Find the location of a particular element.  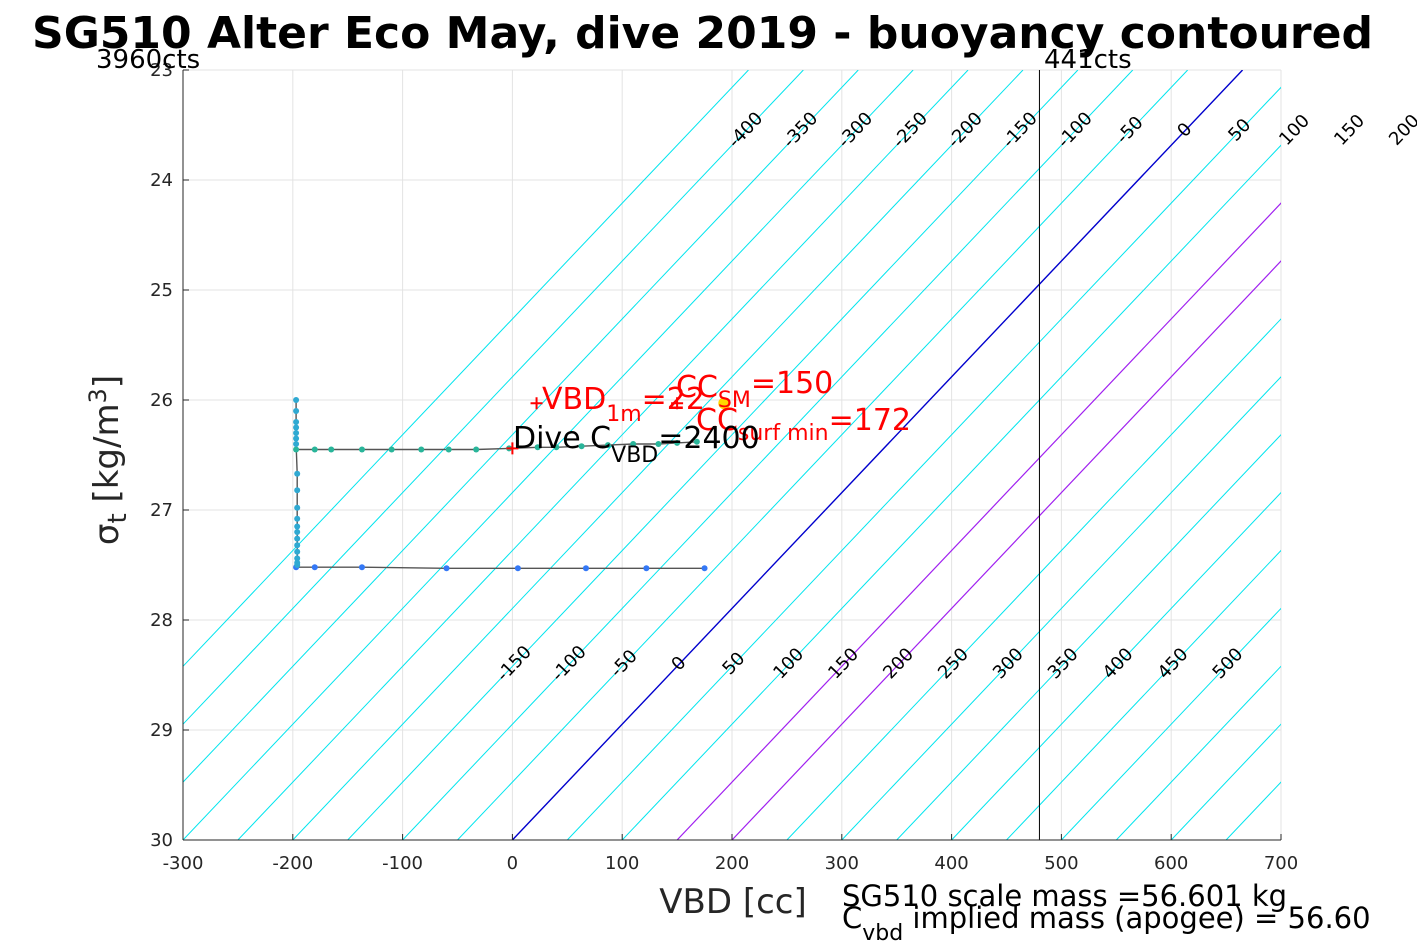

ccsm-sub: SM is located at coordinates (734, 400).